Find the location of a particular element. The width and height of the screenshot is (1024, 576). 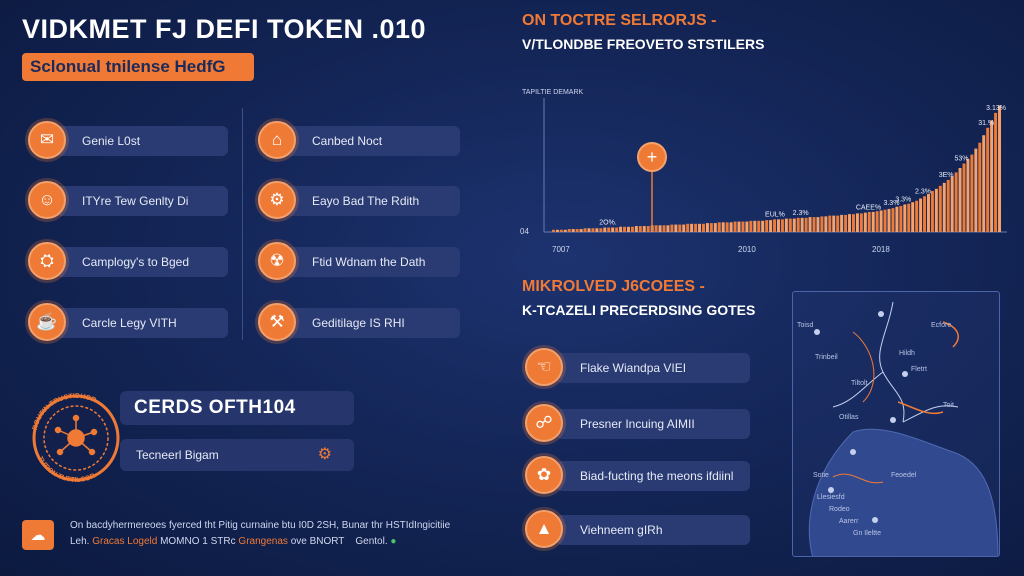

map-label: Toit is located at coordinates (948, 405).